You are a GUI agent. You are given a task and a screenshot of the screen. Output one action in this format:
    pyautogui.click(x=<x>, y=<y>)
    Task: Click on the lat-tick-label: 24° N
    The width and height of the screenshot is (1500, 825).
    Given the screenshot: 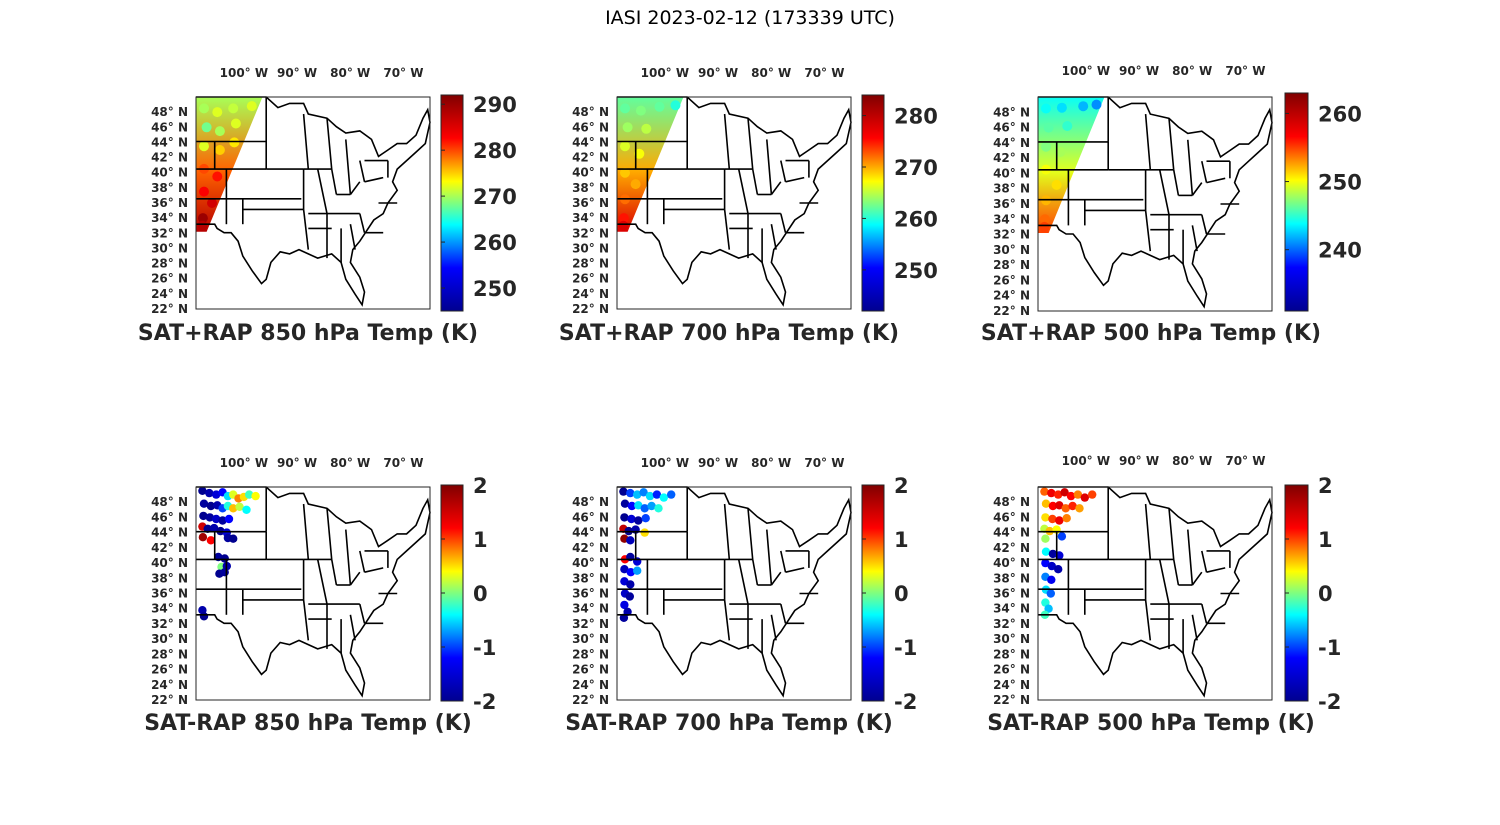 What is the action you would take?
    pyautogui.click(x=169, y=685)
    